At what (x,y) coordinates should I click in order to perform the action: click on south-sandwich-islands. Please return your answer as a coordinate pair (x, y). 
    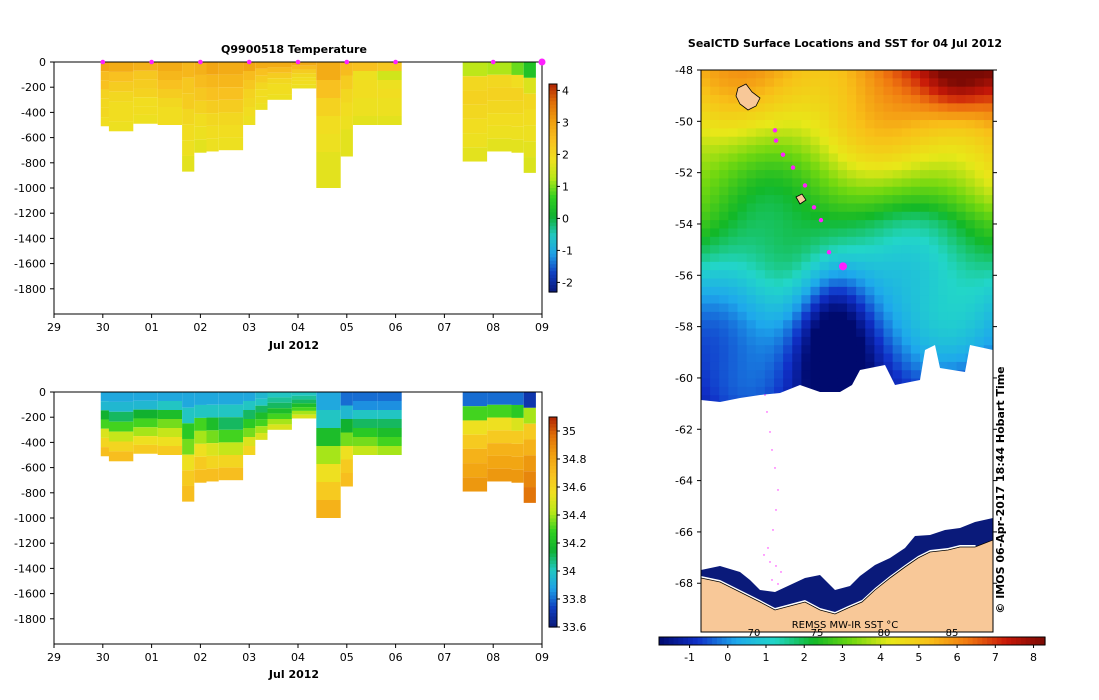
    Looking at the image, I should click on (801, 199).